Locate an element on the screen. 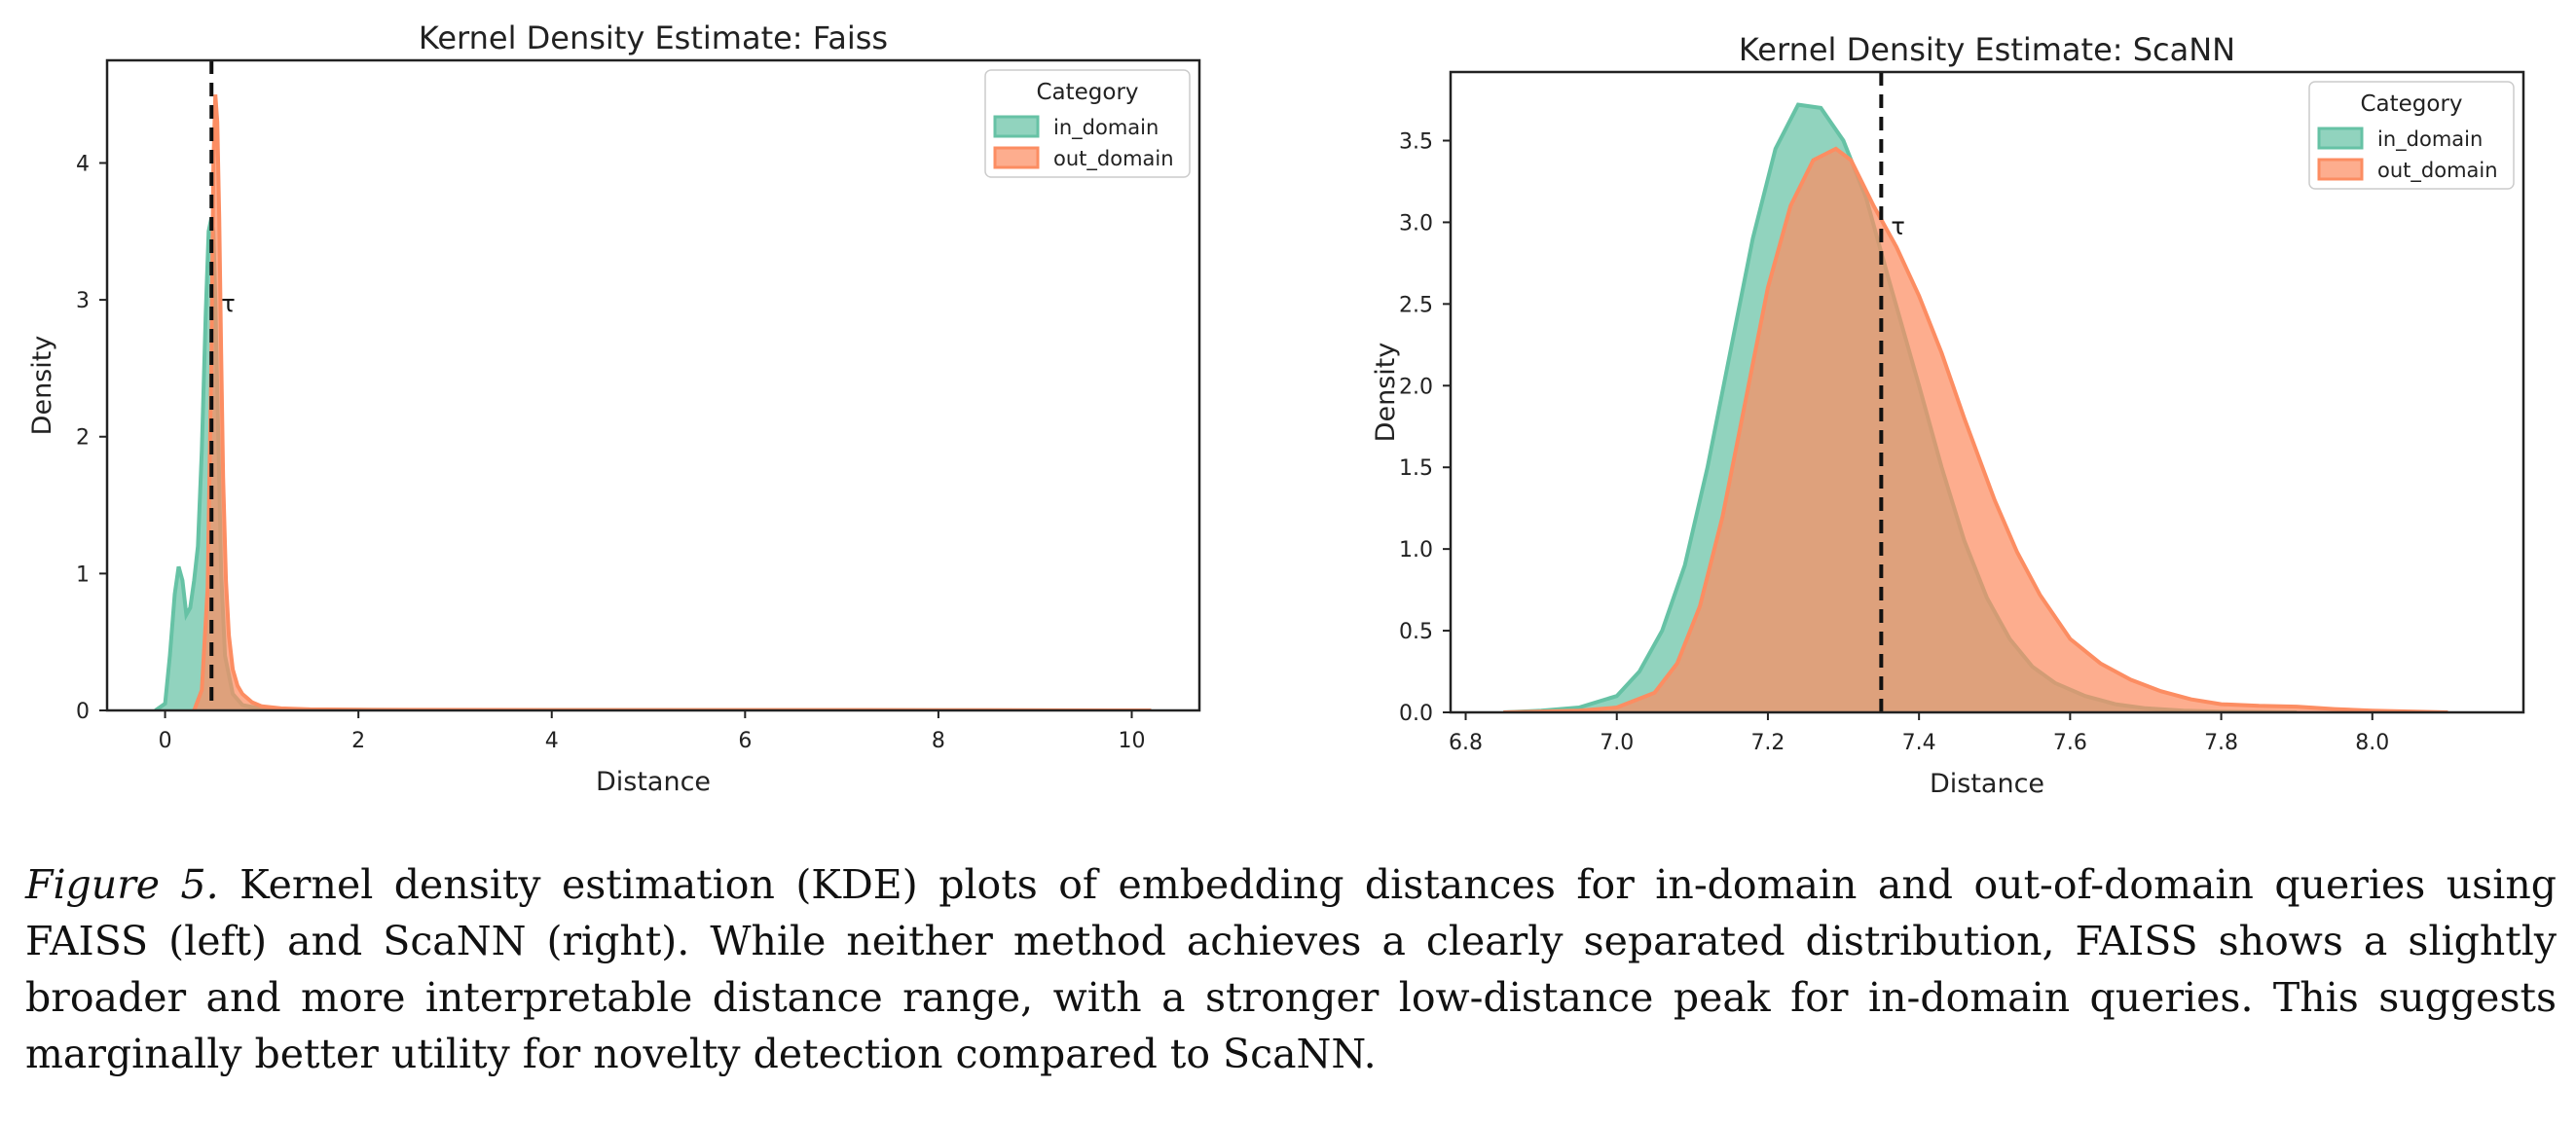 The width and height of the screenshot is (2576, 1125). y-tick-label: 2.0 is located at coordinates (1416, 387).